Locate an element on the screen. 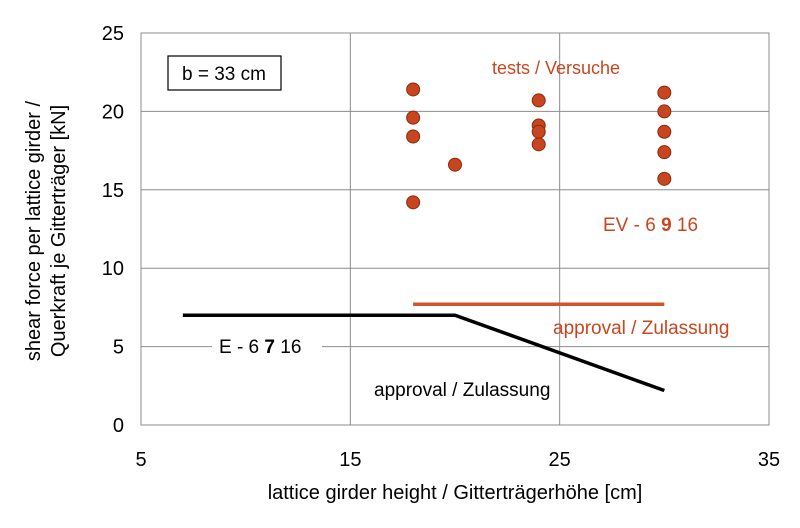 The height and width of the screenshot is (528, 800). x-tick-label: 25 is located at coordinates (560, 460).